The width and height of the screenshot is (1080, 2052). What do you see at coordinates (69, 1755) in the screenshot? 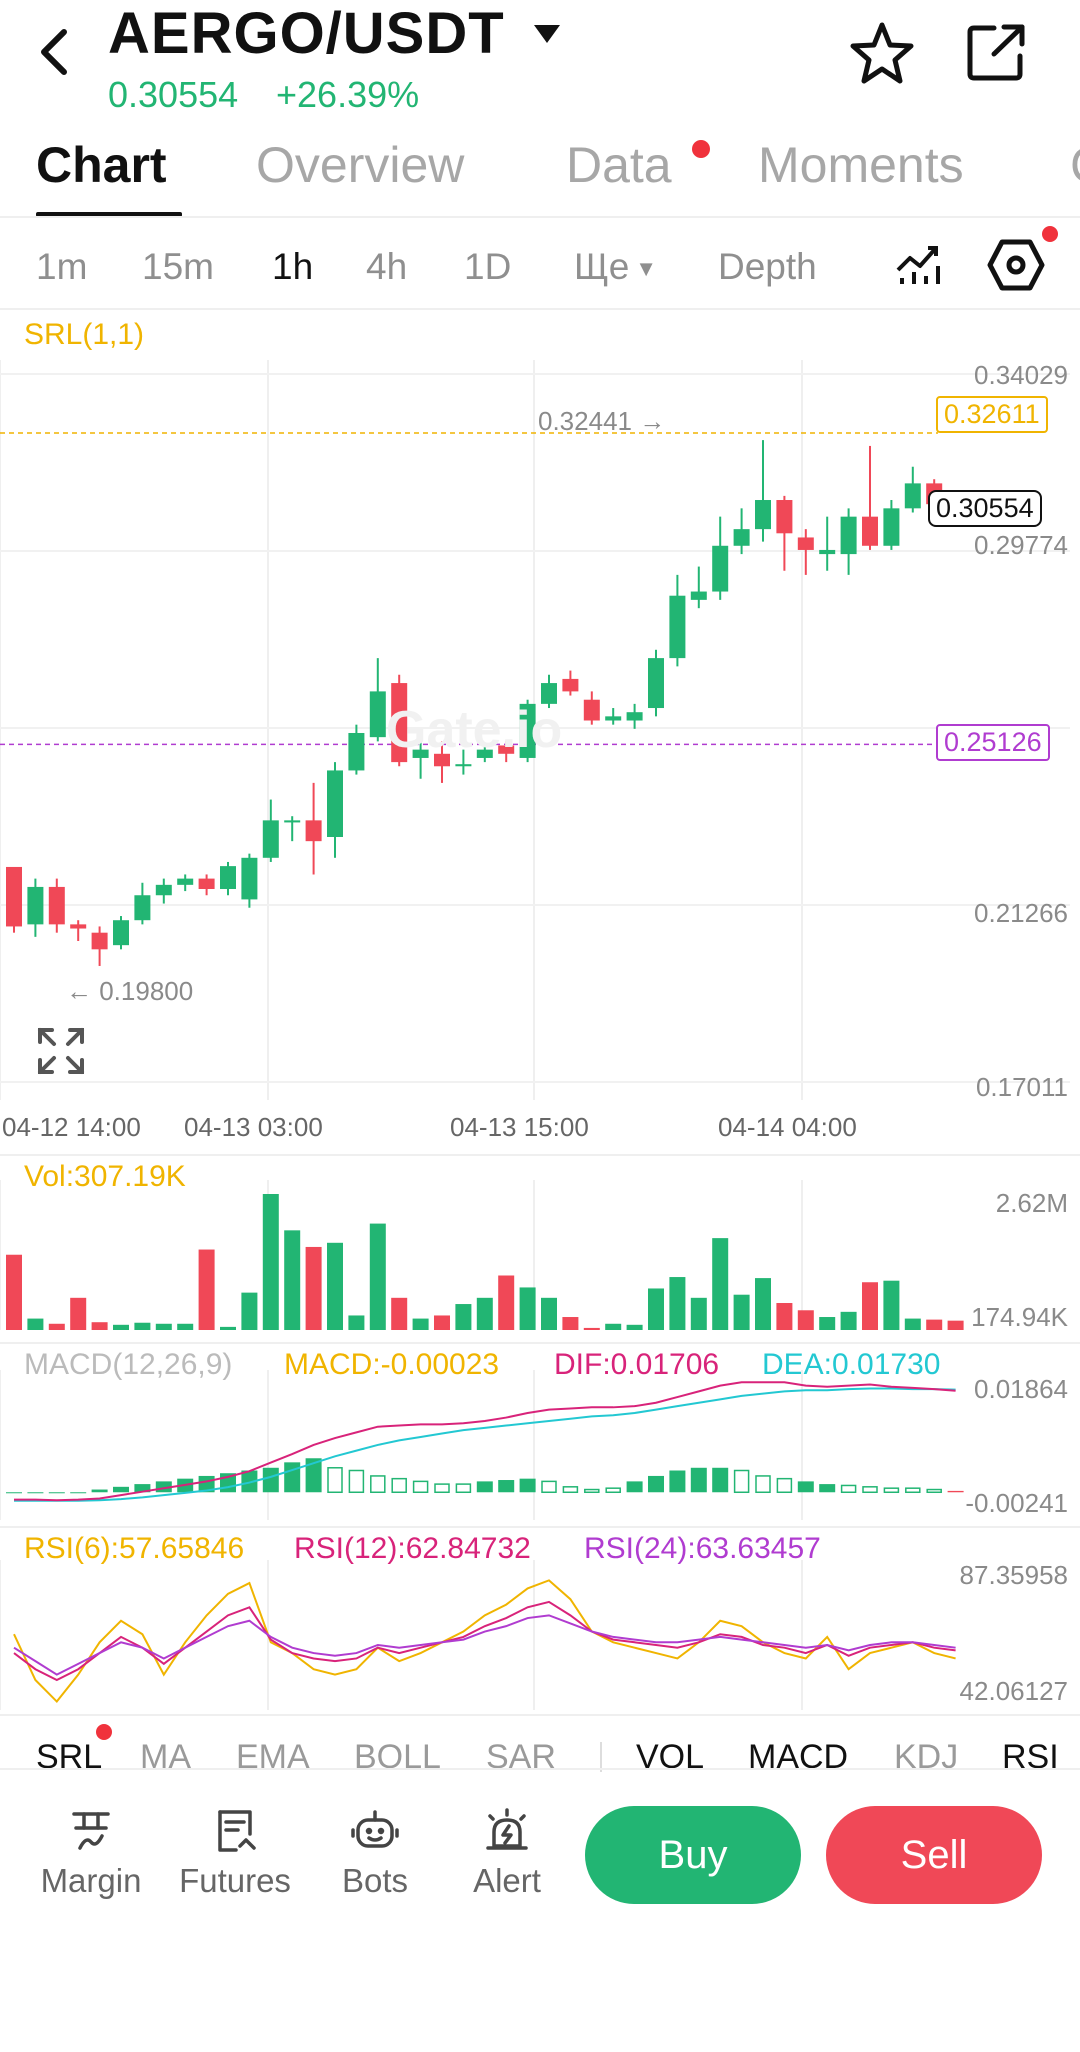
I see `indicator-tab-srl: SRL` at bounding box center [69, 1755].